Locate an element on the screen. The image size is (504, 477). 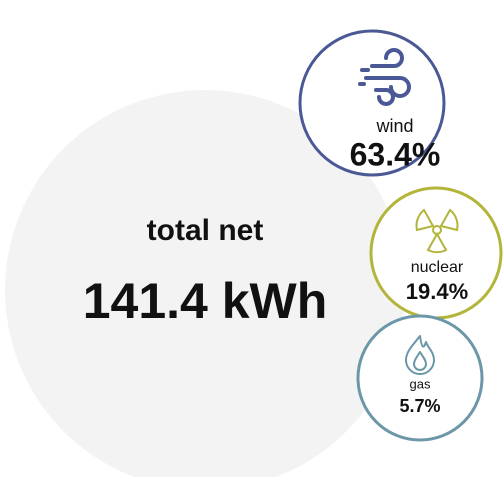
wind-bubble is located at coordinates (372, 103).